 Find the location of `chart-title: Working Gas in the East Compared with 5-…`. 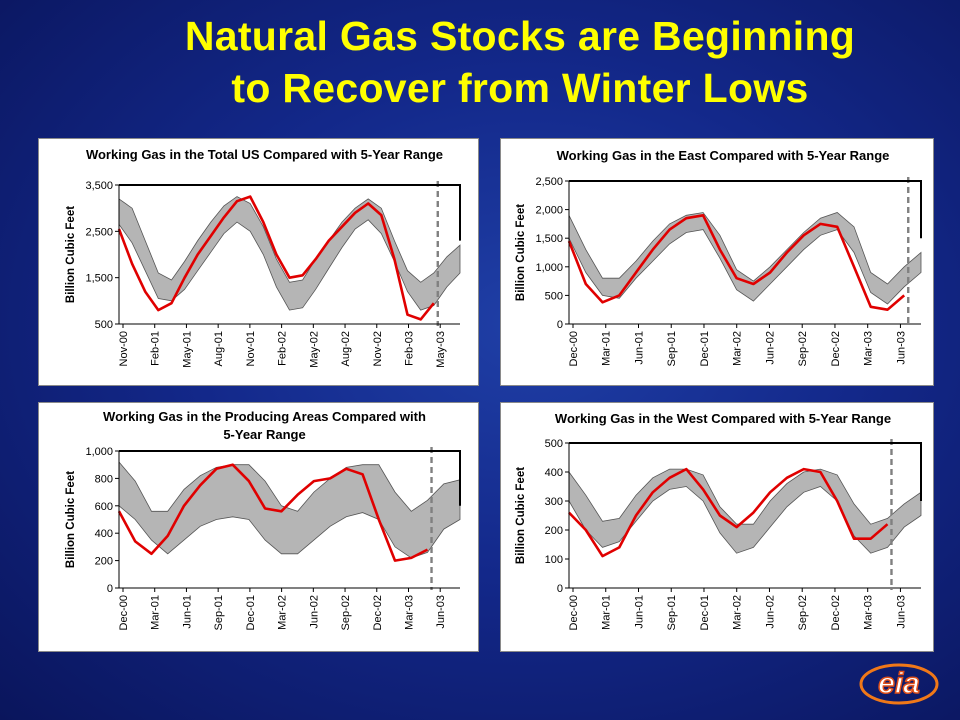

chart-title: Working Gas in the East Compared with 5-… is located at coordinates (723, 155).